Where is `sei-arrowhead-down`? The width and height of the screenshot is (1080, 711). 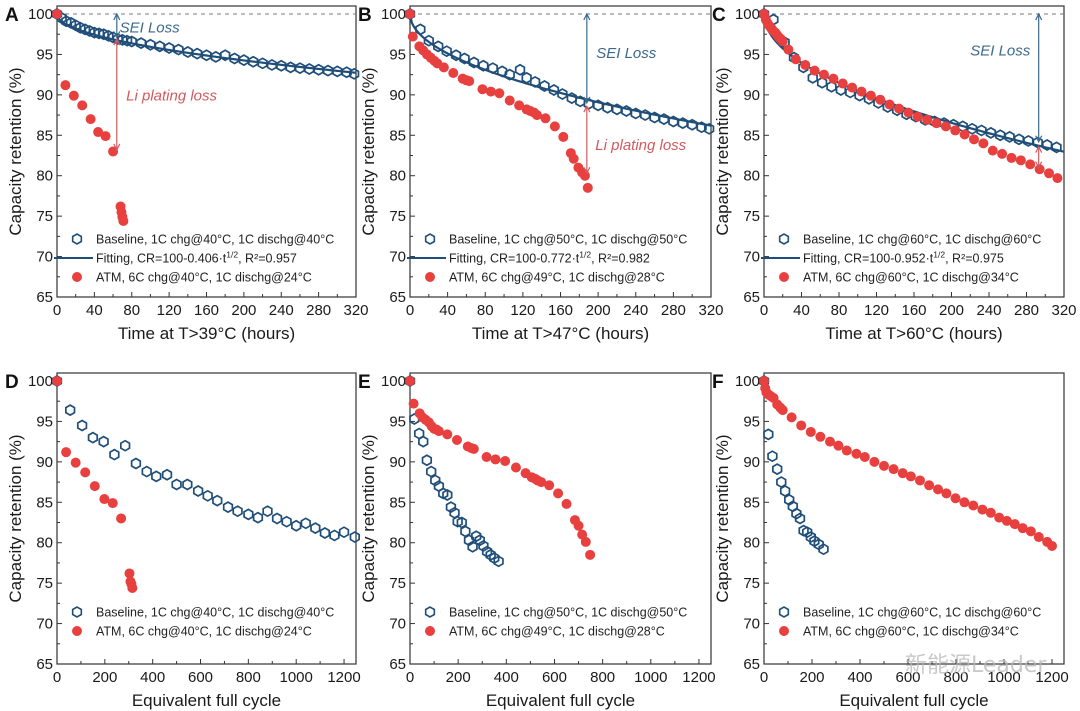 sei-arrowhead-down is located at coordinates (587, 100).